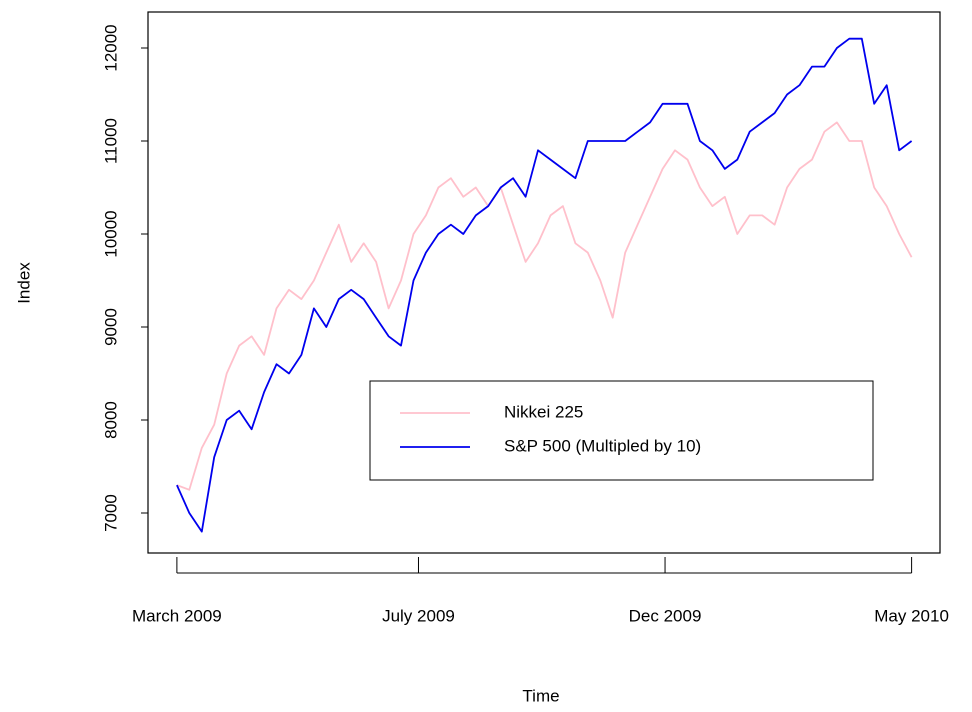 The image size is (972, 712). I want to click on x-tick-label: Dec 2009, so click(665, 615).